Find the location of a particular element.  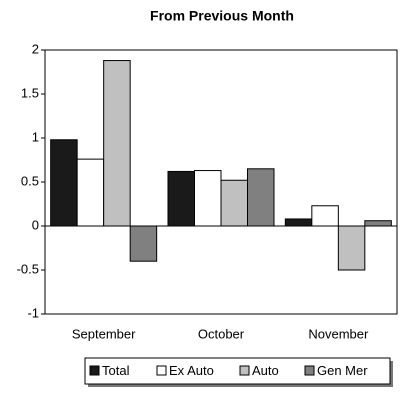

y-tick-label: 1.5 is located at coordinates (30, 92).